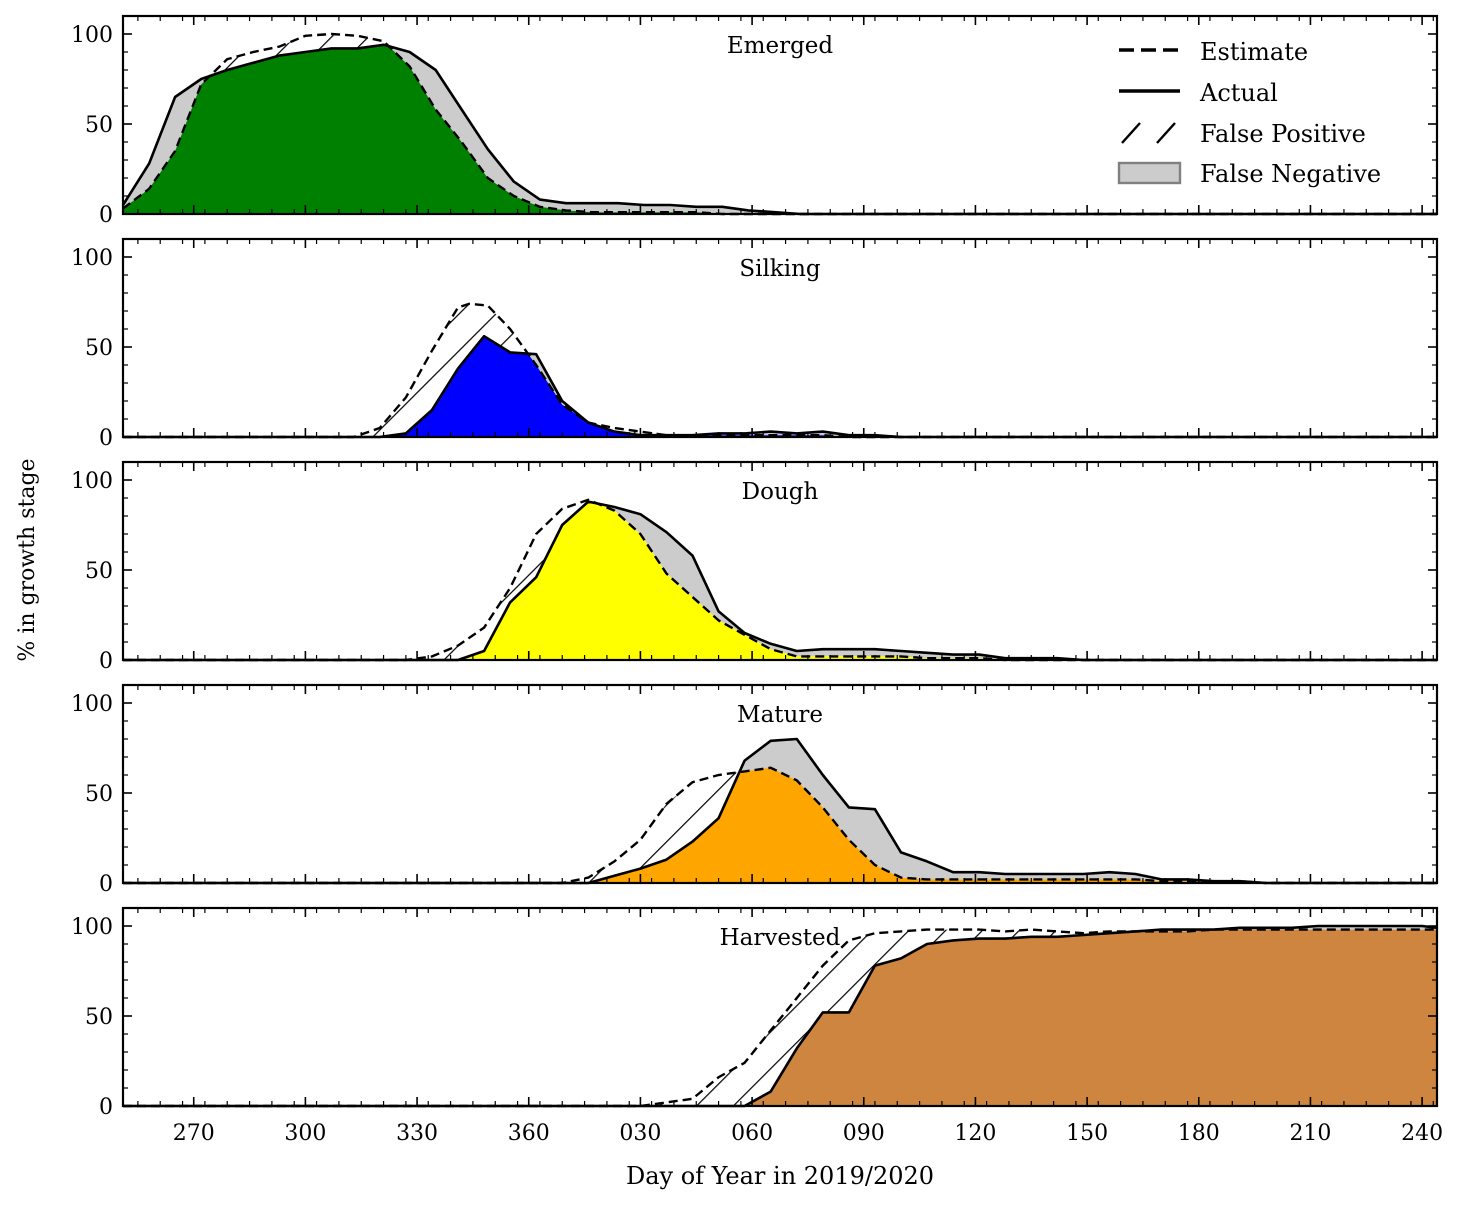  Describe the element at coordinates (780, 46) in the screenshot. I see `panel-title-emerged: Emerged` at that location.